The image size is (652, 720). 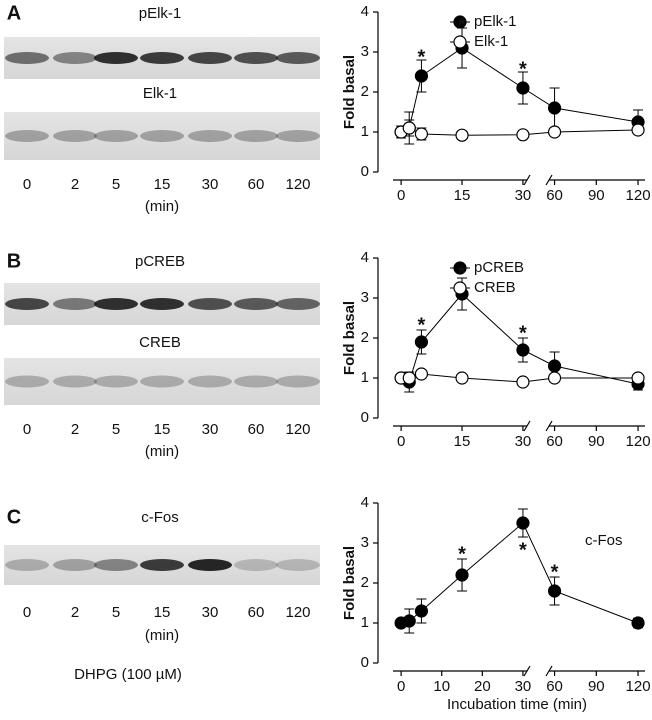 What do you see at coordinates (160, 93) in the screenshot?
I see `blot-label: Elk-1` at bounding box center [160, 93].